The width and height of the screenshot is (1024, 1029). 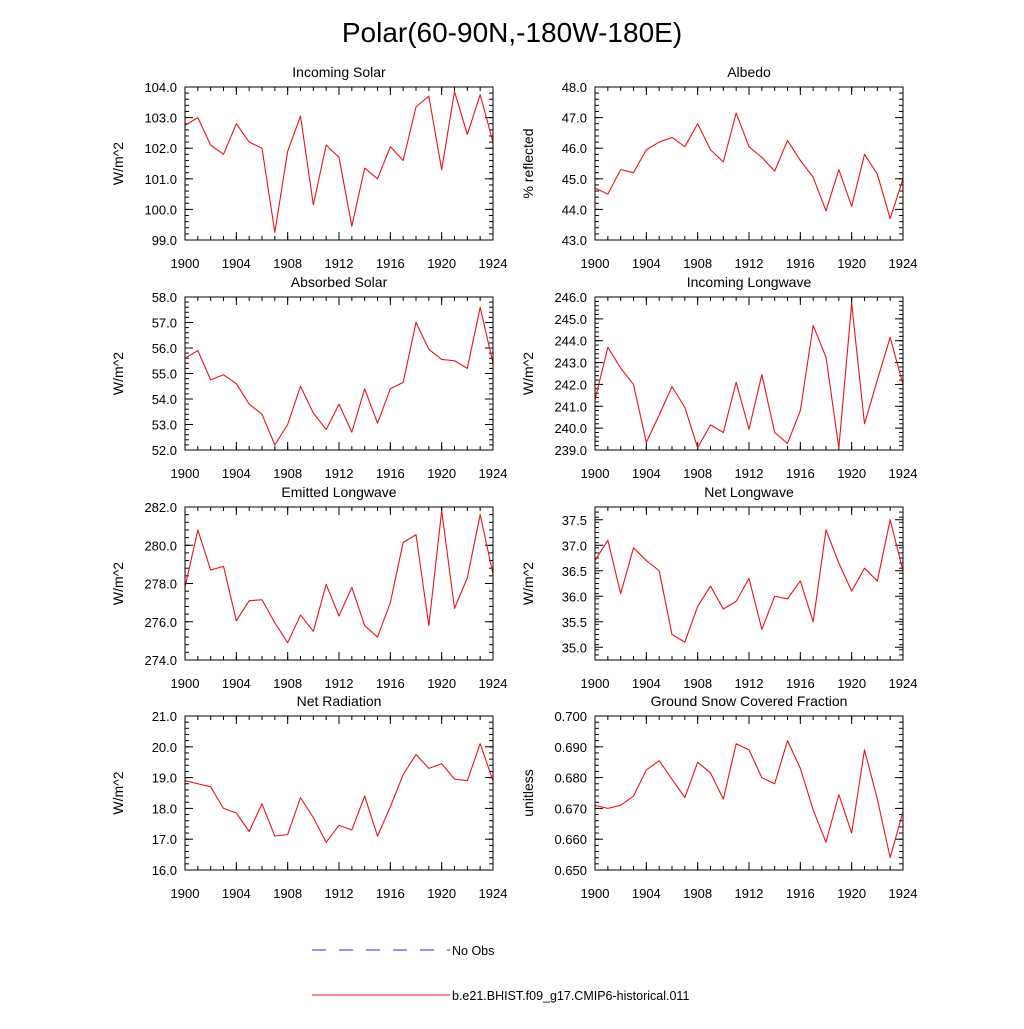 What do you see at coordinates (570, 996) in the screenshot?
I see `legend-model-label: b.e21.BHIST.f09_g17.CMIP6-historical.011` at bounding box center [570, 996].